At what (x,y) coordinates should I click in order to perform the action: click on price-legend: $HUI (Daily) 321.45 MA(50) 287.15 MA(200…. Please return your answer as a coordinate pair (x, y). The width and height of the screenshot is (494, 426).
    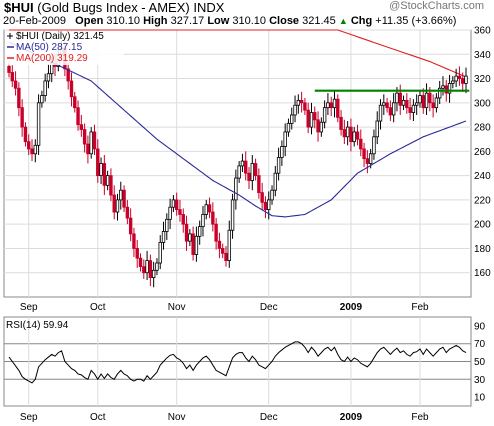
    Looking at the image, I should click on (65, 48).